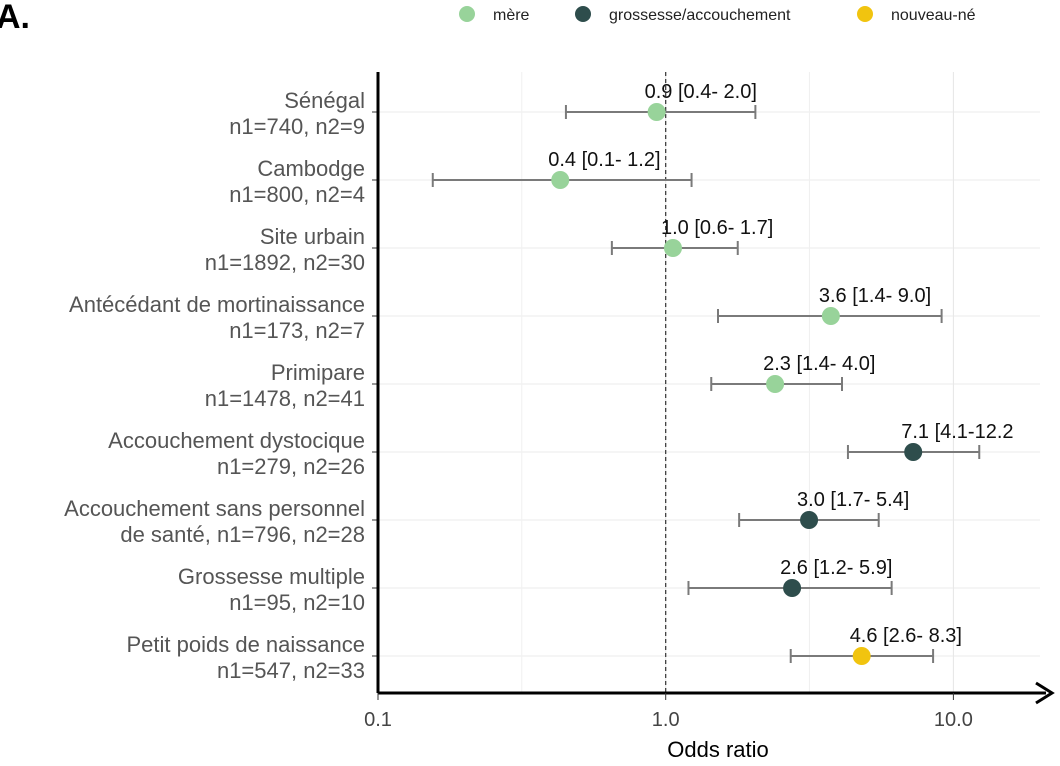  I want to click on legend: mère grossesse/accouchement nouveau-né, so click(717, 15).